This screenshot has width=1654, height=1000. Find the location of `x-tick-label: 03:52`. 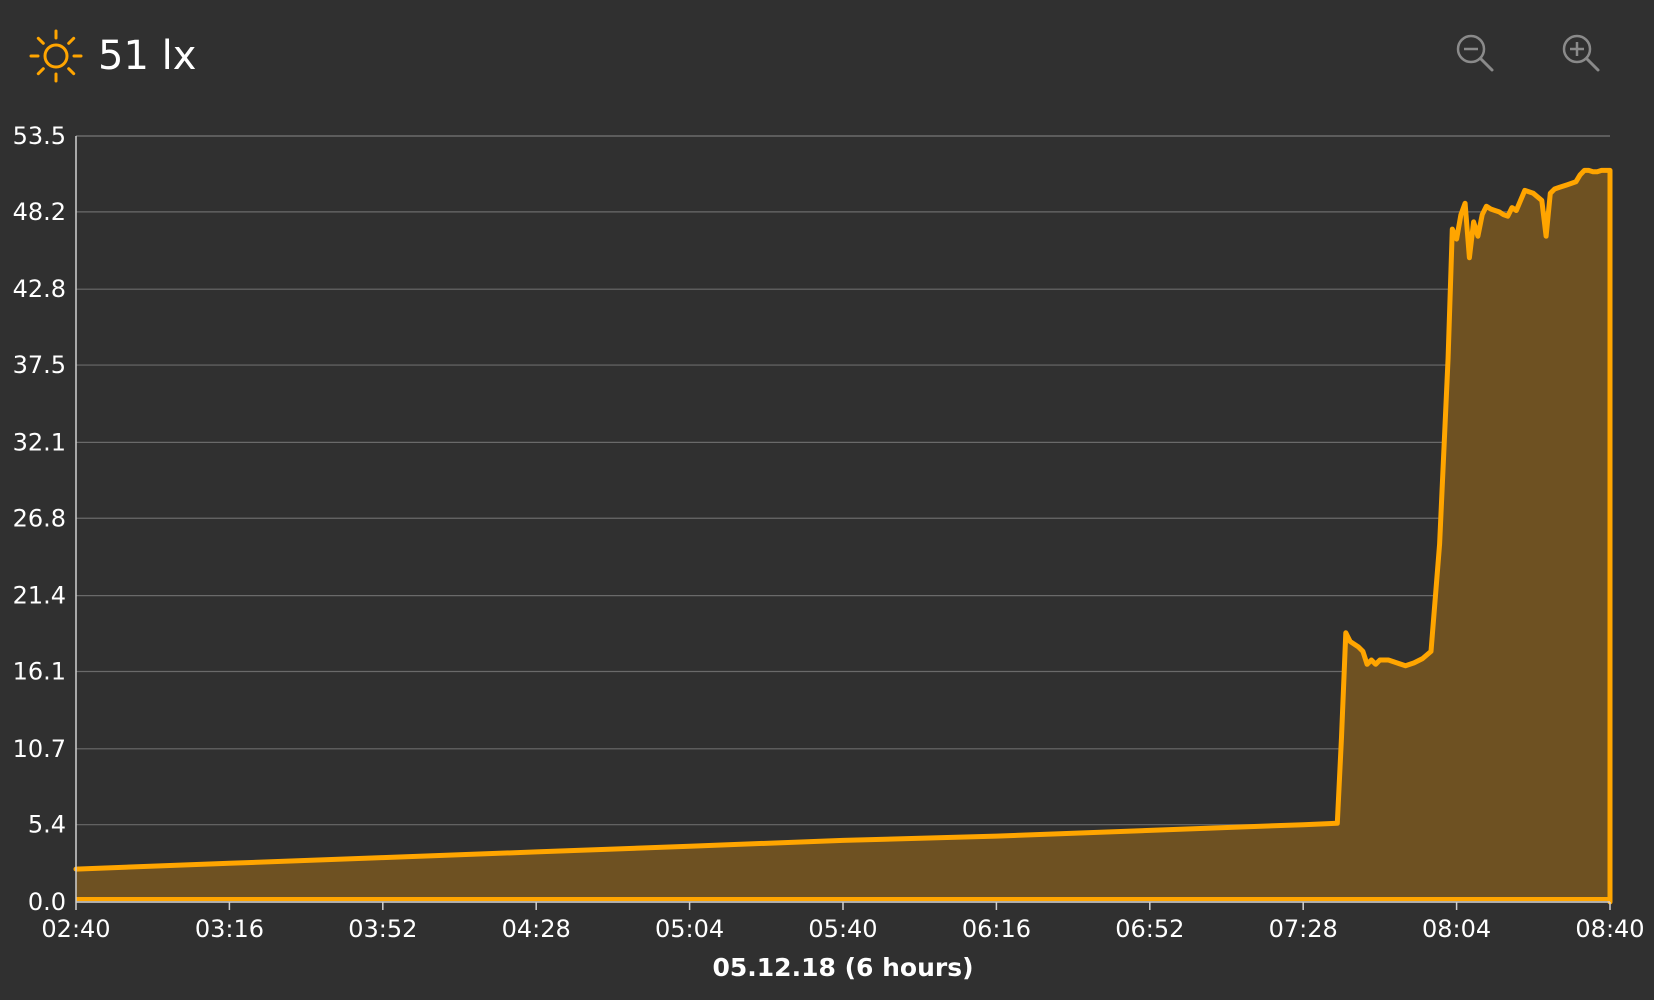

x-tick-label: 03:52 is located at coordinates (382, 929).